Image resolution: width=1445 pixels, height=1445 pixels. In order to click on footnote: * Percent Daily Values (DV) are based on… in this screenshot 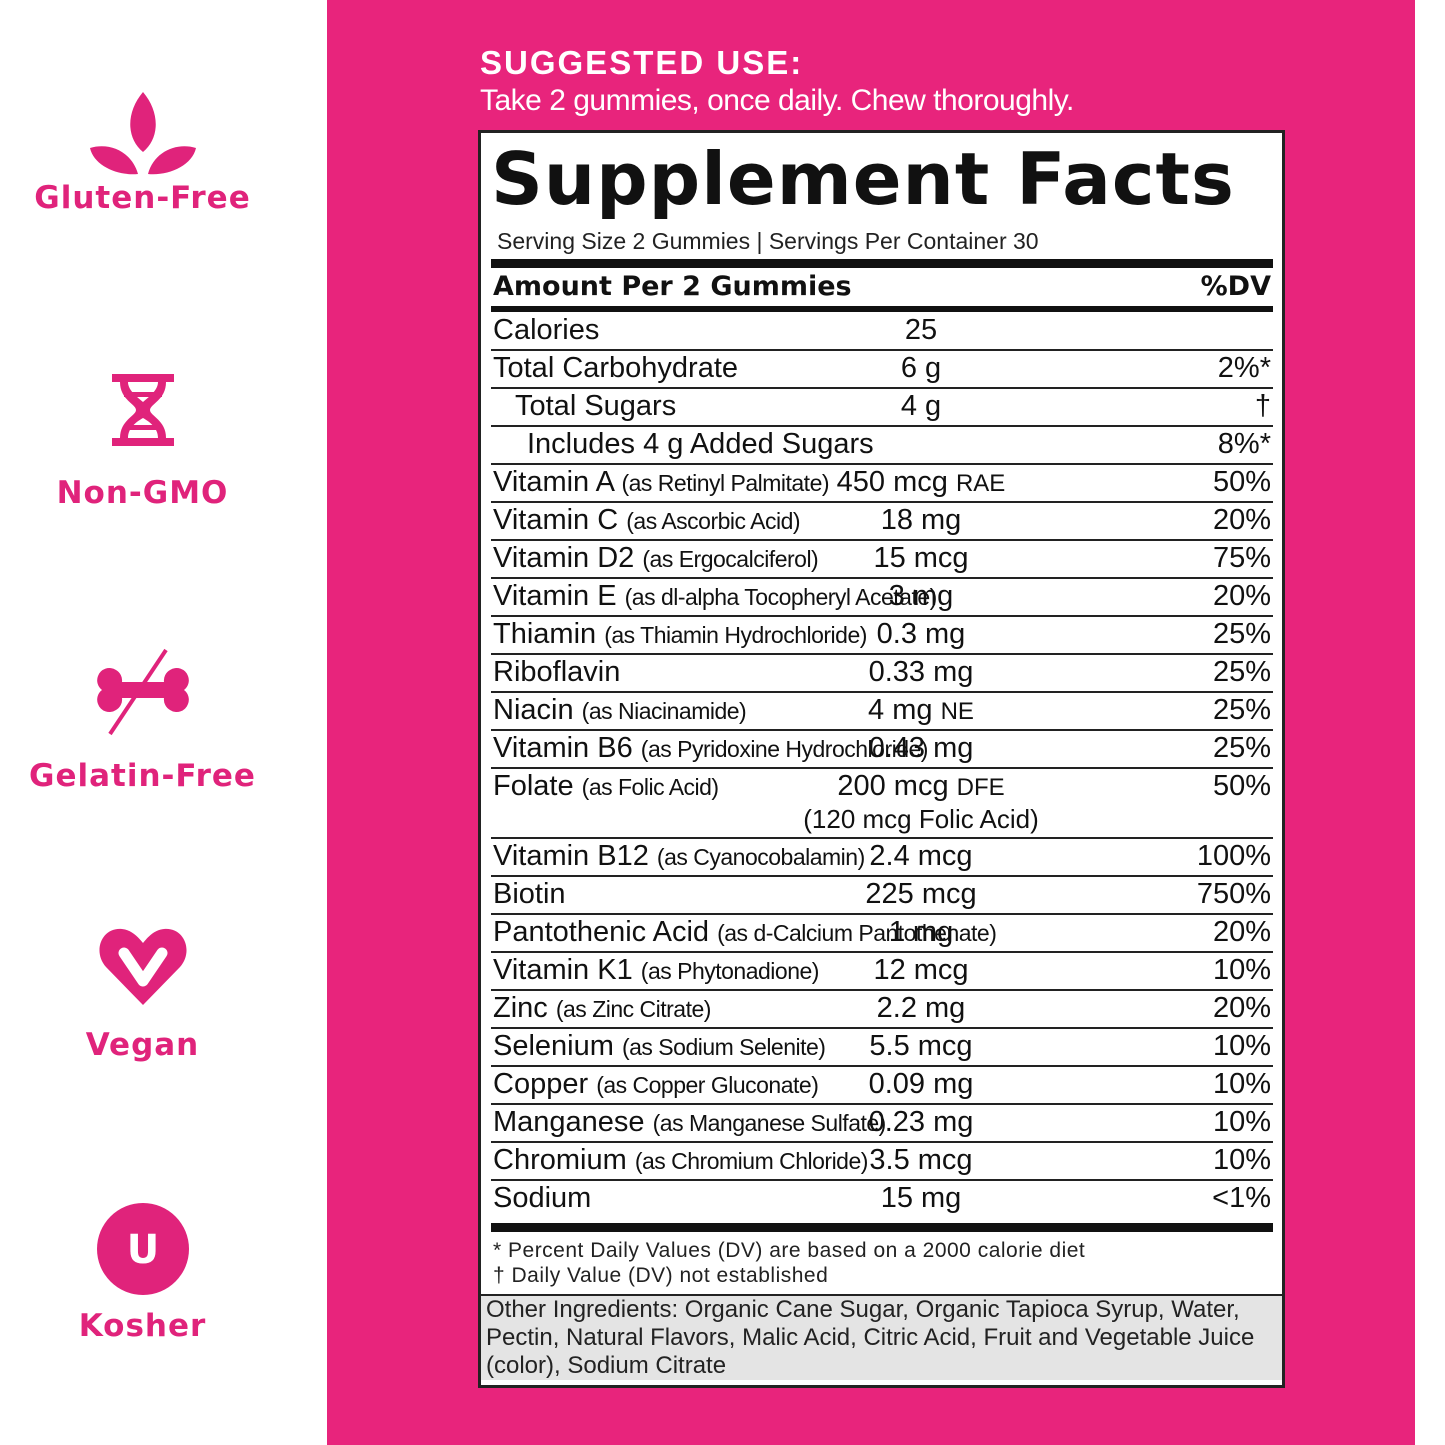, I will do `click(789, 1250)`.